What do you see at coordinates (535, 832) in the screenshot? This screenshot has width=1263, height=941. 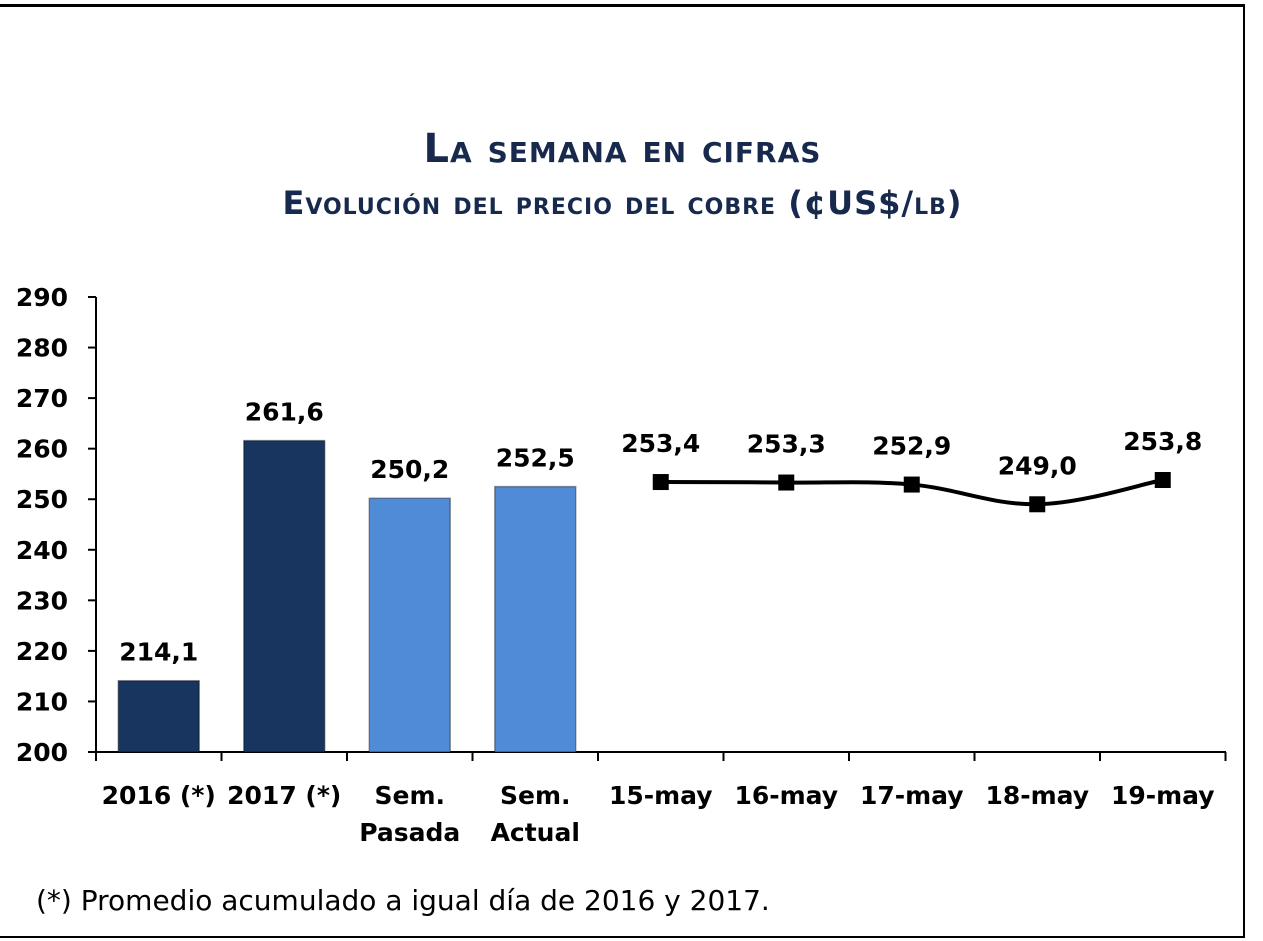 I see `x-tick-label: Actual` at bounding box center [535, 832].